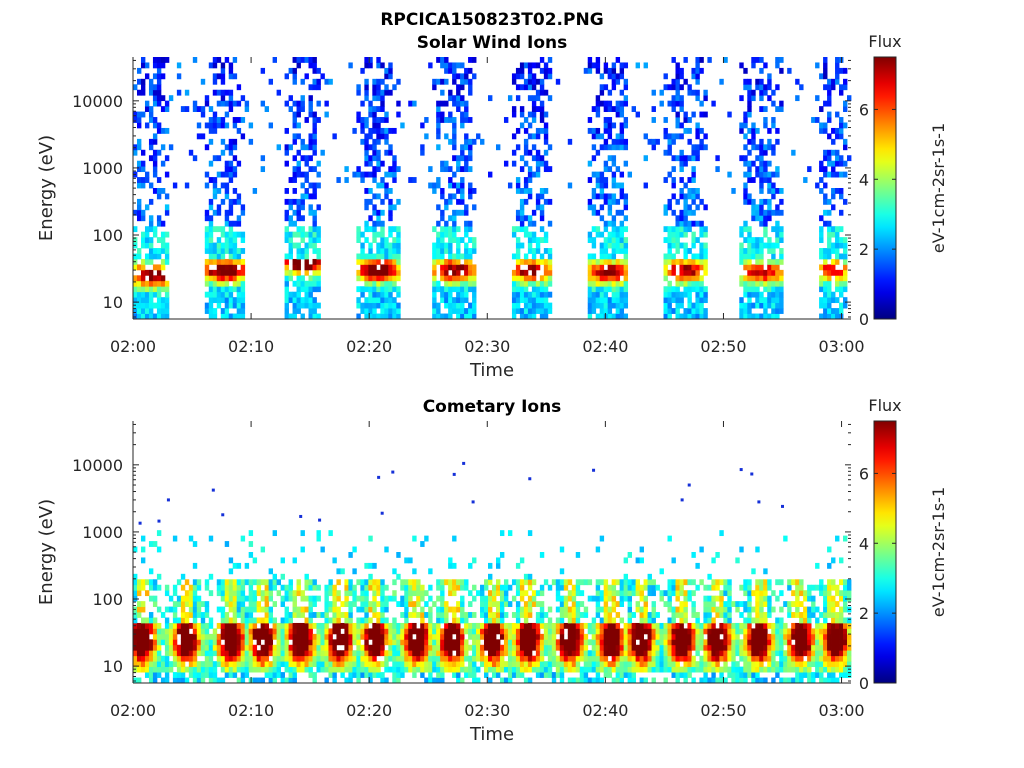 The image size is (1024, 768). Describe the element at coordinates (492, 407) in the screenshot. I see `panel-title: Cometary Ions` at that location.